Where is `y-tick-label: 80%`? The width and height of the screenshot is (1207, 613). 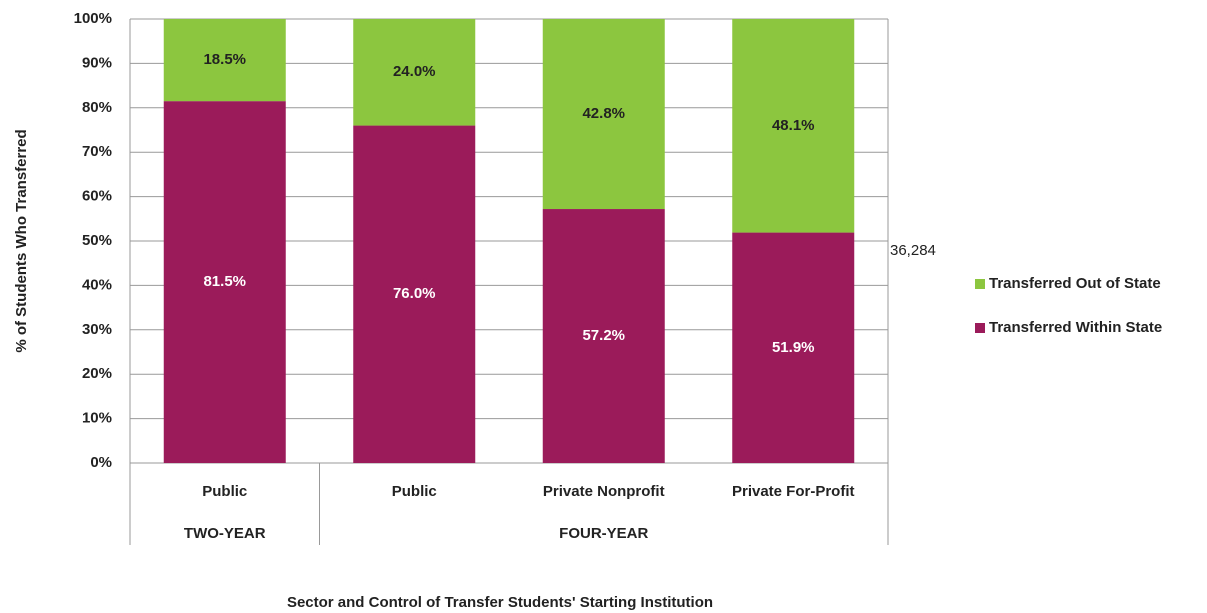
y-tick-label: 80% is located at coordinates (97, 107).